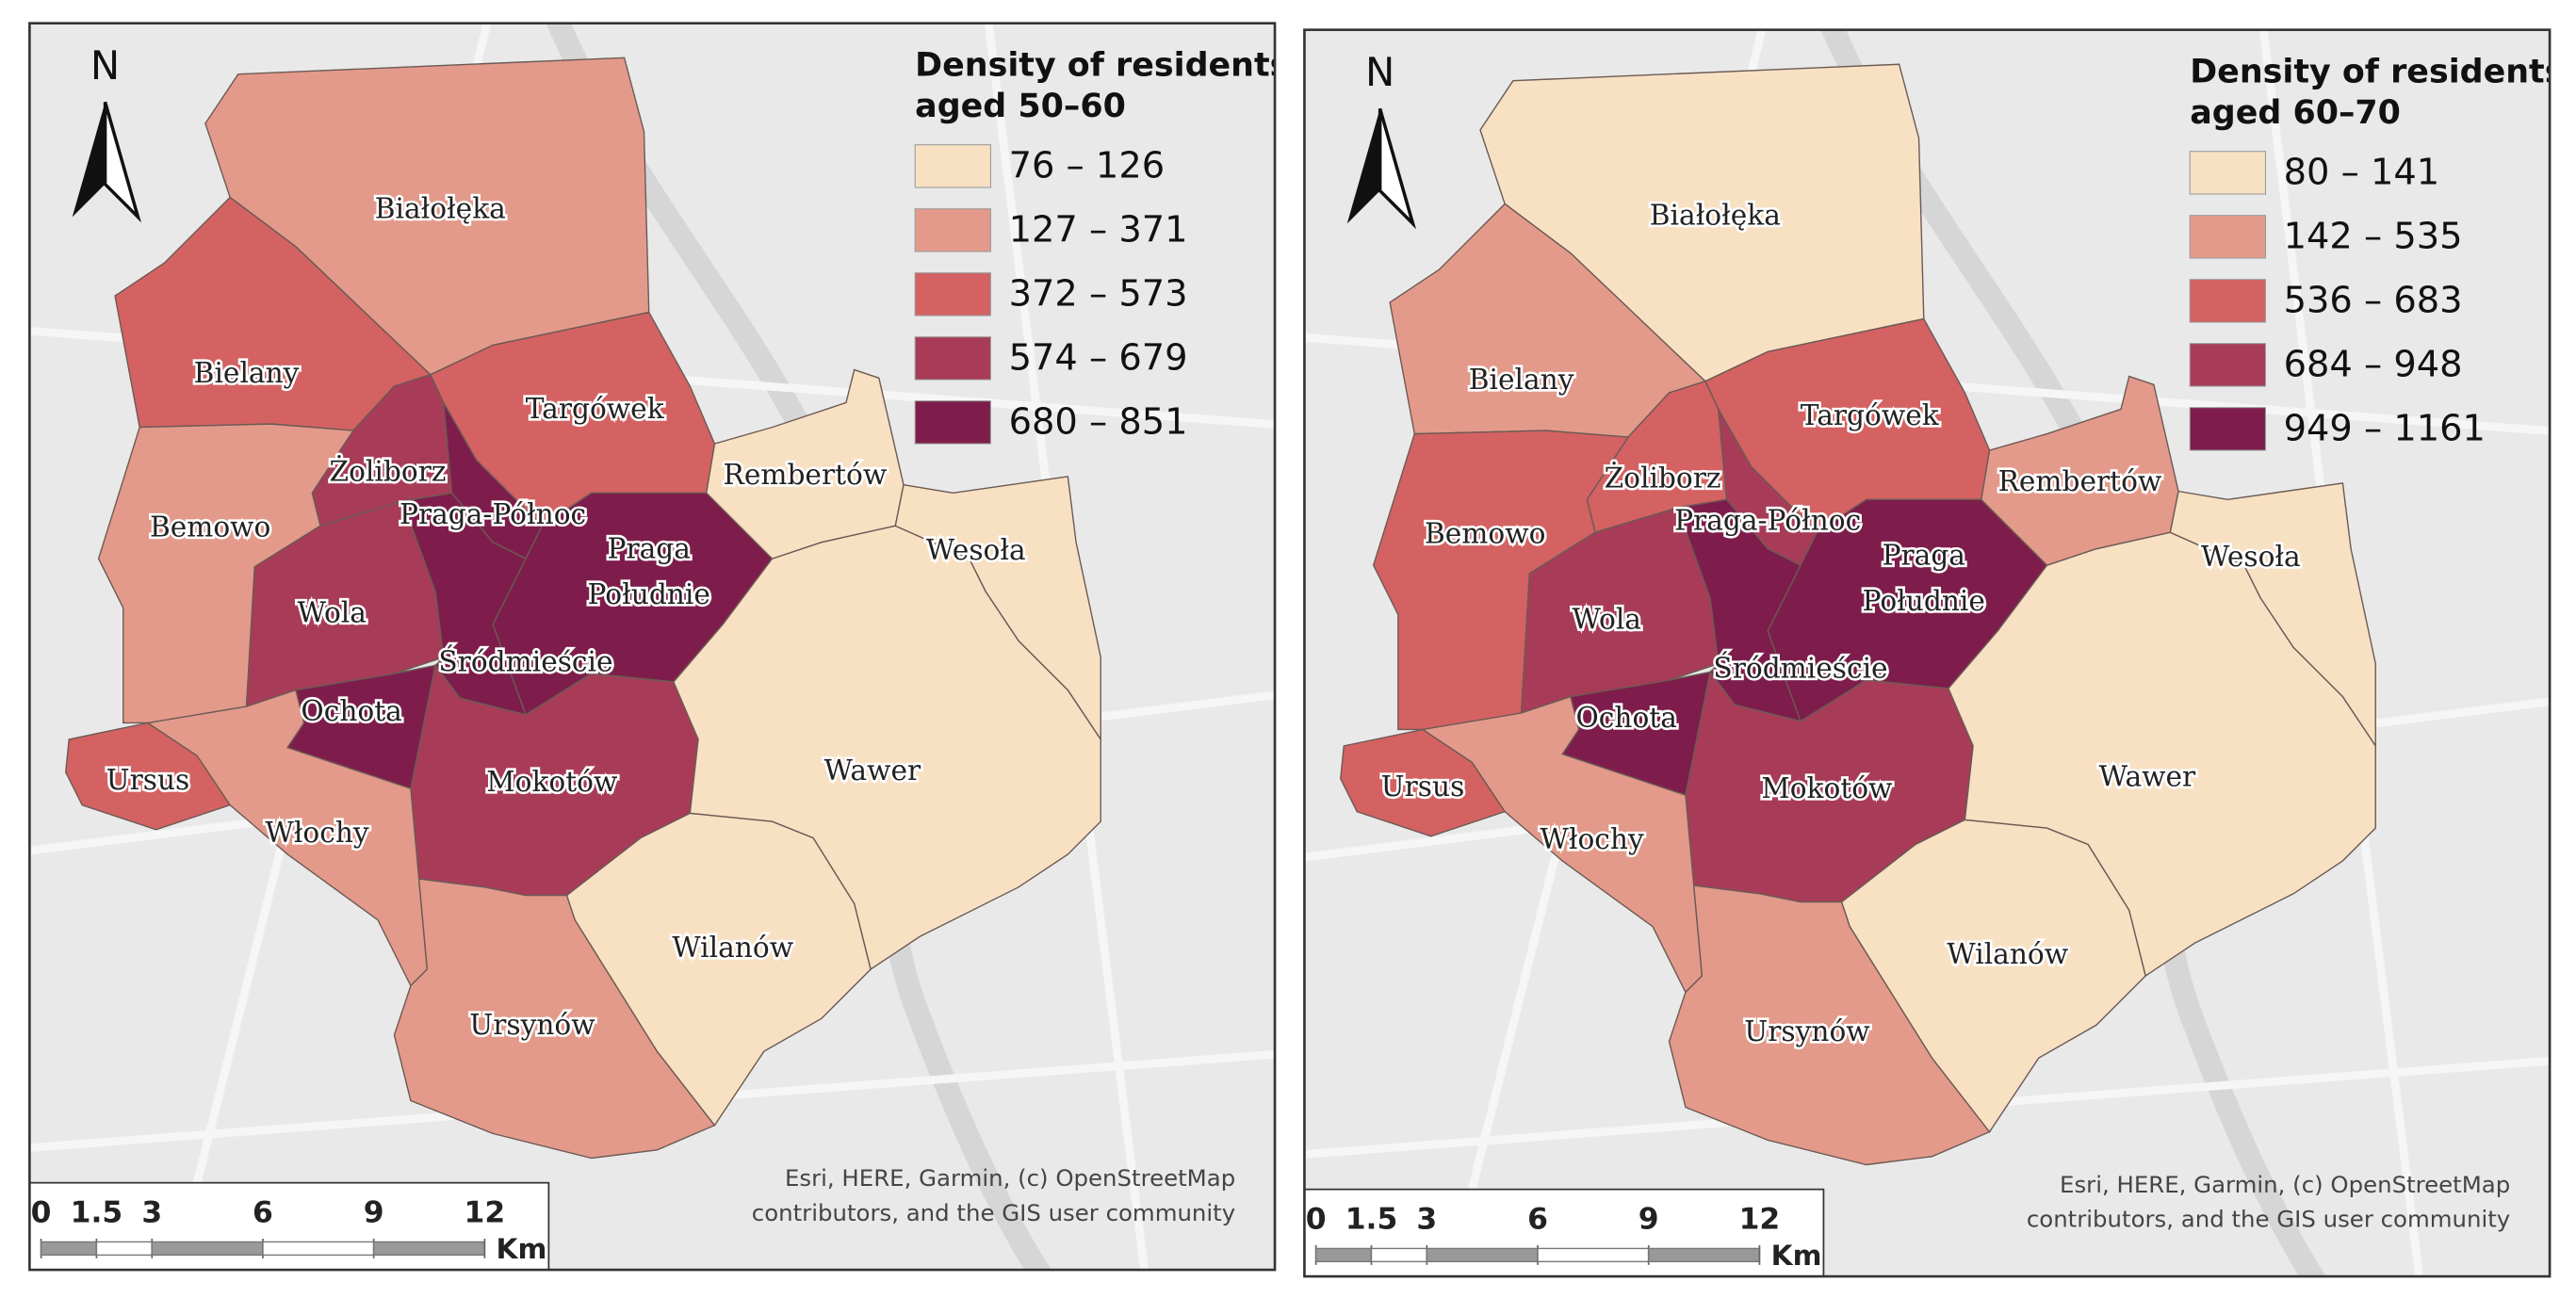  I want to click on legend-label: 80 – 141, so click(2362, 173).